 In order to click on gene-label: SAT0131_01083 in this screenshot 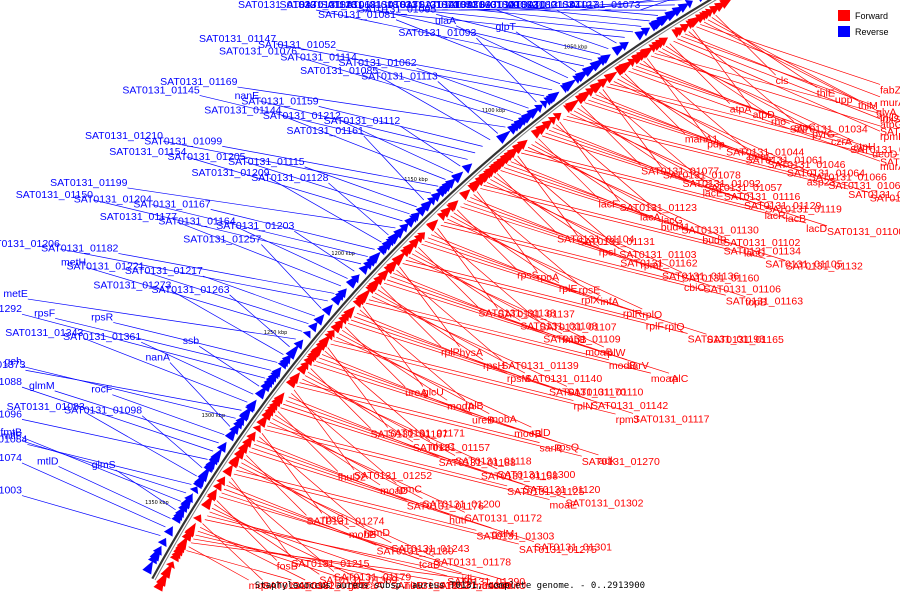, I will do `click(46, 407)`.